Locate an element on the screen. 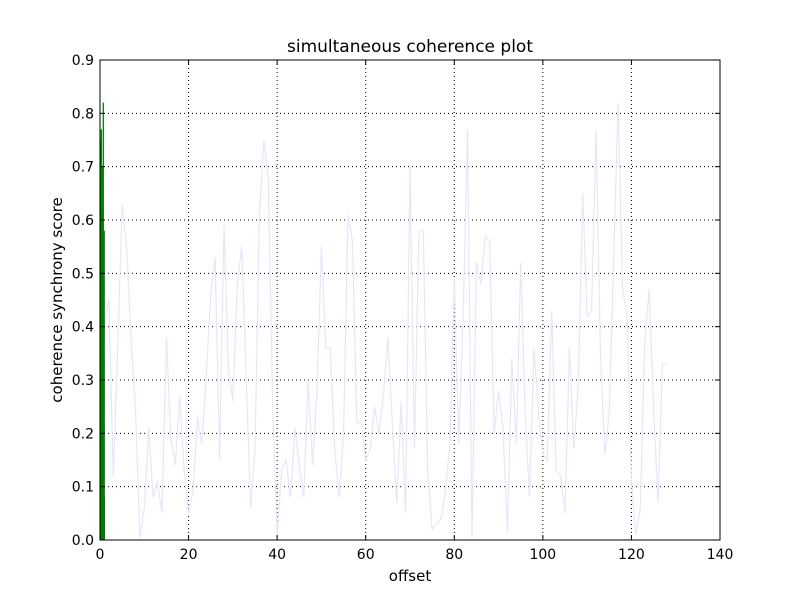  y-axis-label: coherence synchrony score is located at coordinates (57, 299).